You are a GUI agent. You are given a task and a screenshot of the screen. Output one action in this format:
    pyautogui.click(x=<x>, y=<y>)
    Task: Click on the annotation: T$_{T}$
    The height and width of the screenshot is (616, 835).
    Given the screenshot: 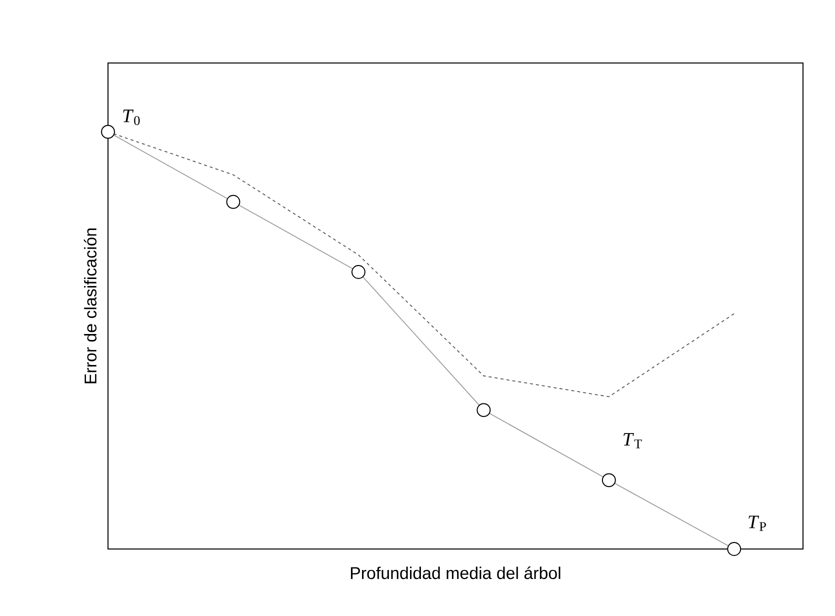 What is the action you would take?
    pyautogui.click(x=633, y=440)
    